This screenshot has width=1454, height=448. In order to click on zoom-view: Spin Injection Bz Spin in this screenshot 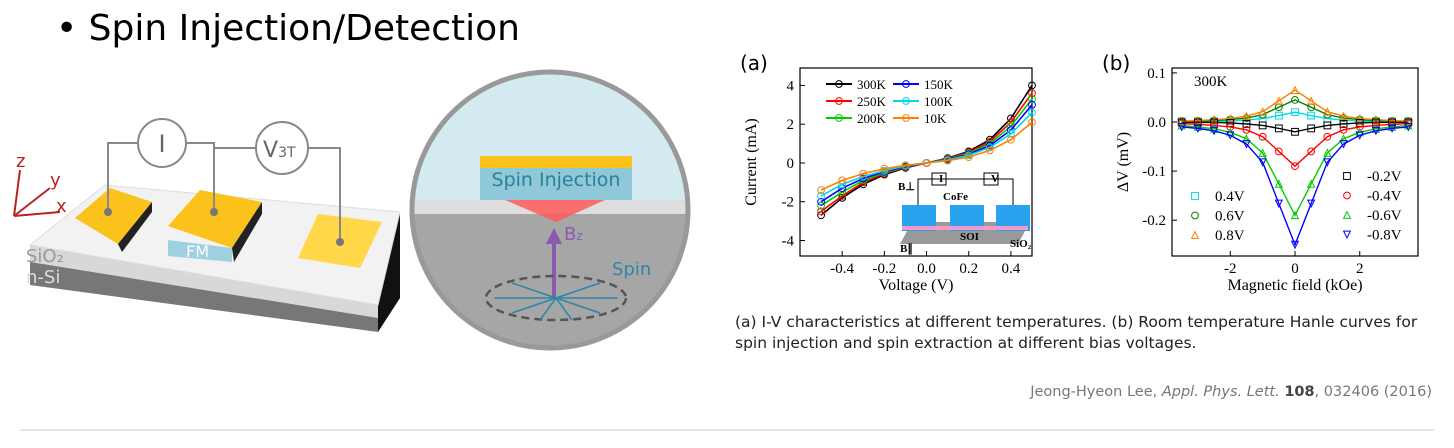, I will do `click(550, 210)`.